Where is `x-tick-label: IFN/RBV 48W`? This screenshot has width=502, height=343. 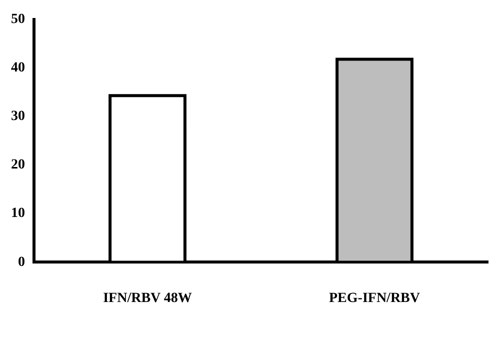
x-tick-label: IFN/RBV 48W is located at coordinates (147, 298).